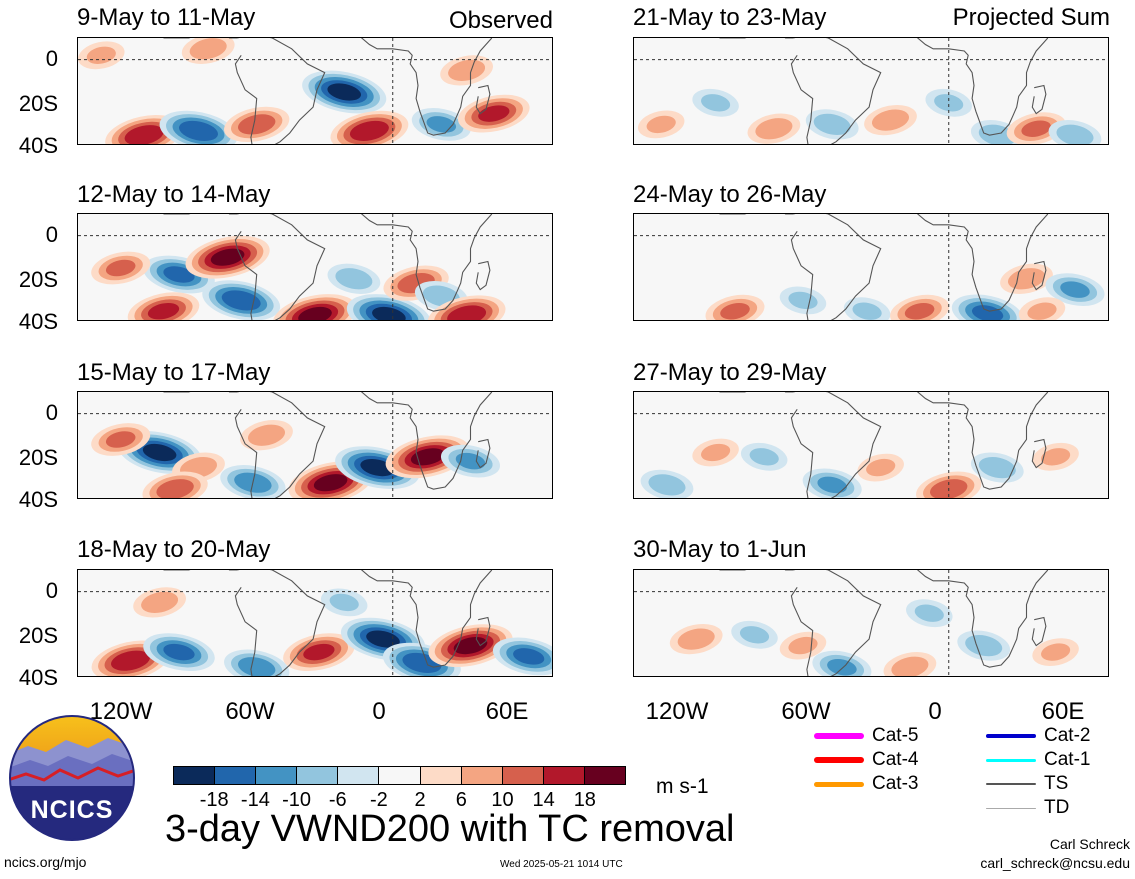 Image resolution: width=1135 pixels, height=879 pixels. Describe the element at coordinates (255, 800) in the screenshot. I see `colorbar-tick-label: -14` at that location.